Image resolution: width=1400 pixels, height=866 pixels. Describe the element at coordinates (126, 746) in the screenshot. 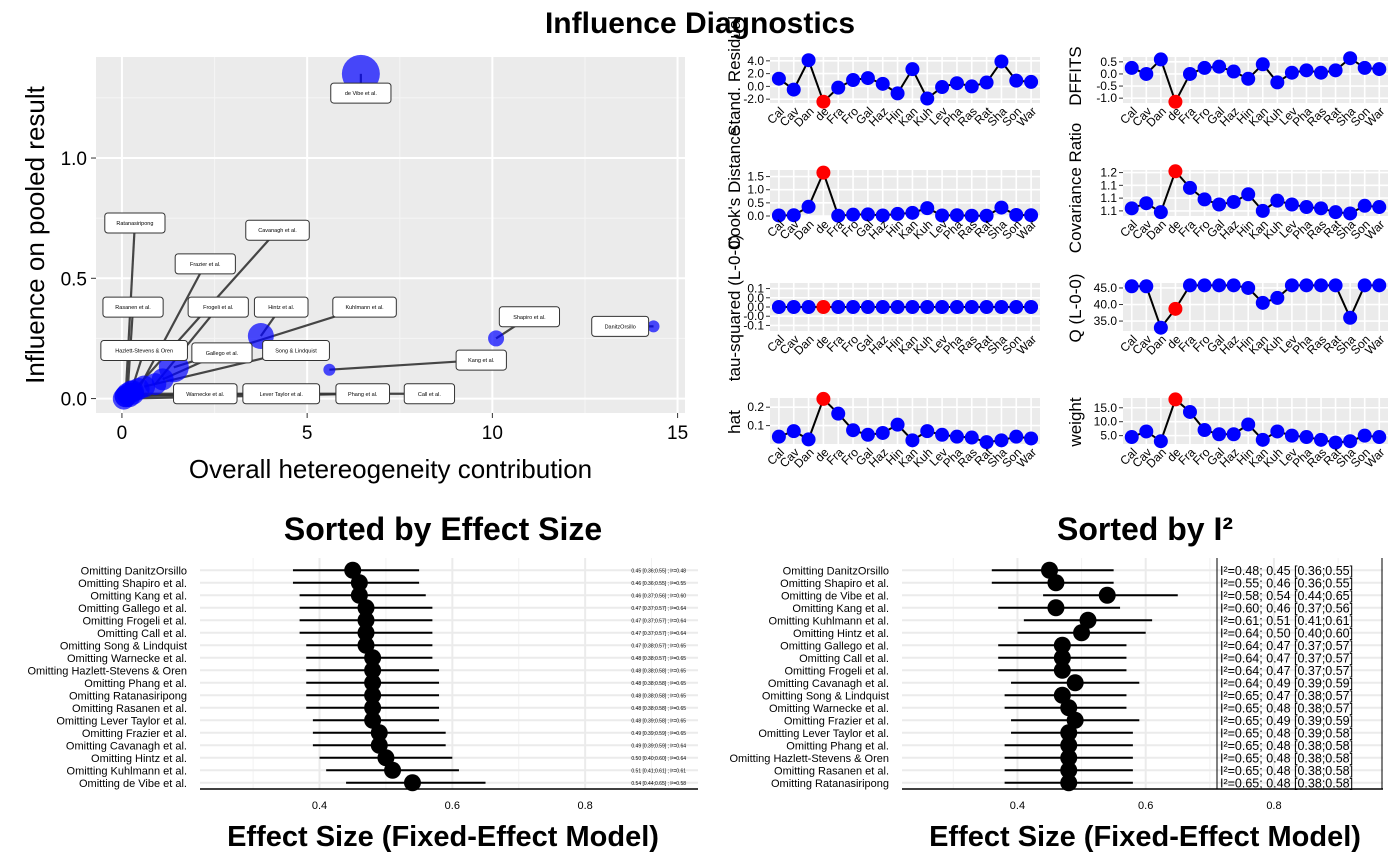

I see `forest-row-label: Omitting Cavanagh et al.` at that location.